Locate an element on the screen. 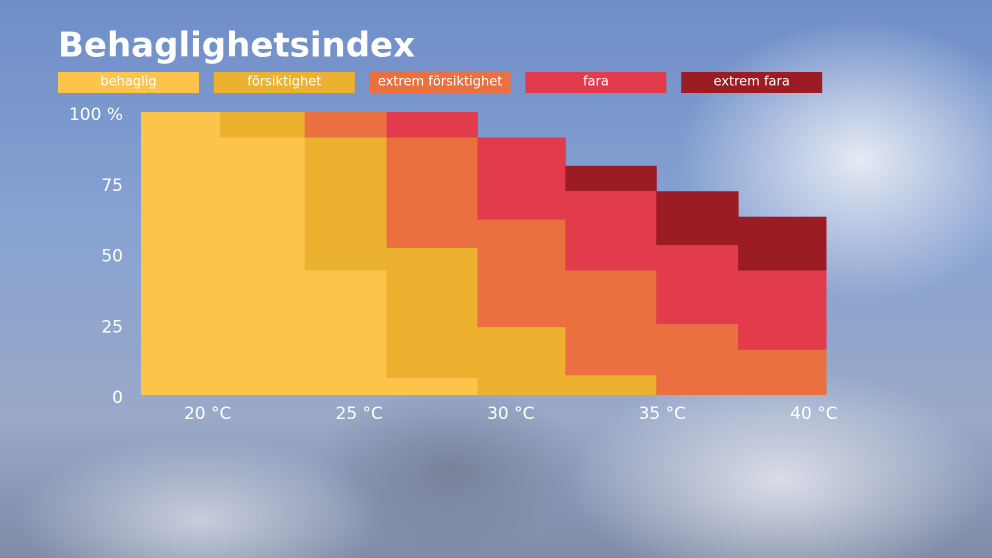 The width and height of the screenshot is (992, 558). chart-title: Behaglighetsindex is located at coordinates (236, 46).